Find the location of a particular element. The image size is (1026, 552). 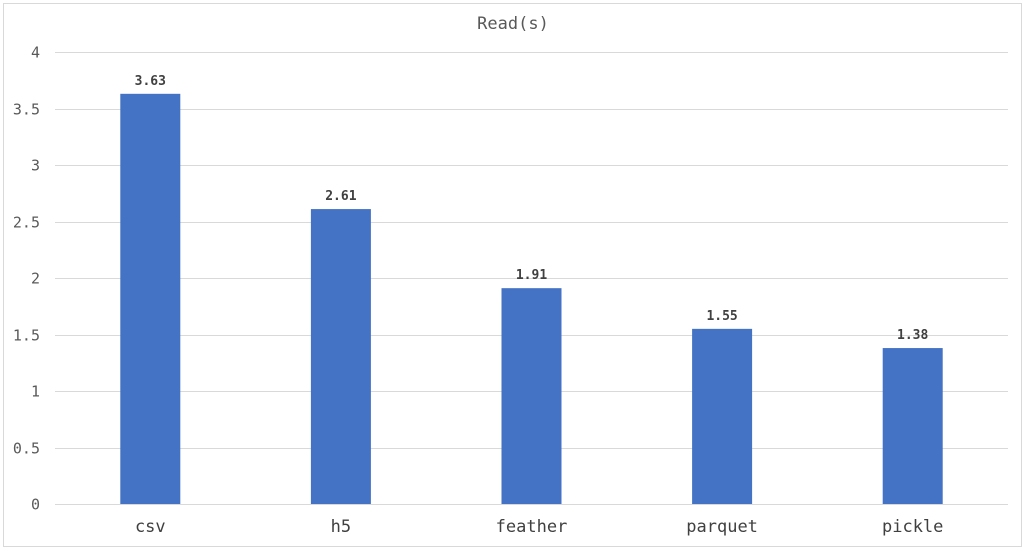

y-tick-label: 2 is located at coordinates (35, 279).